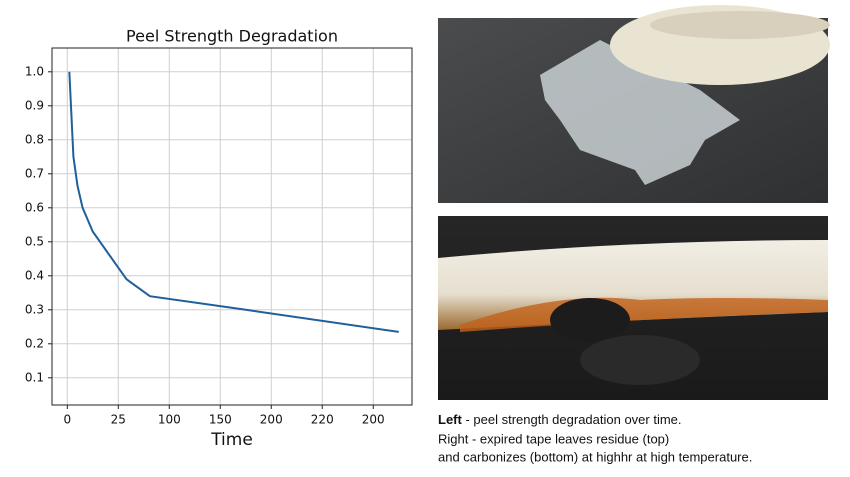  Describe the element at coordinates (118, 420) in the screenshot. I see `x-tick-label: 25` at that location.